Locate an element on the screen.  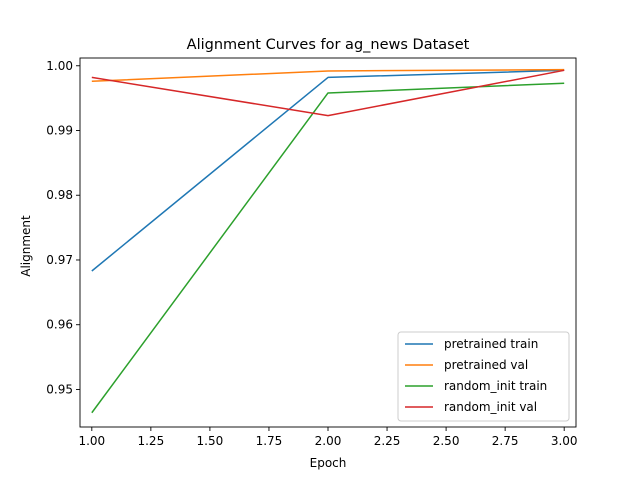
x-tick-label: 2.00 is located at coordinates (328, 441).